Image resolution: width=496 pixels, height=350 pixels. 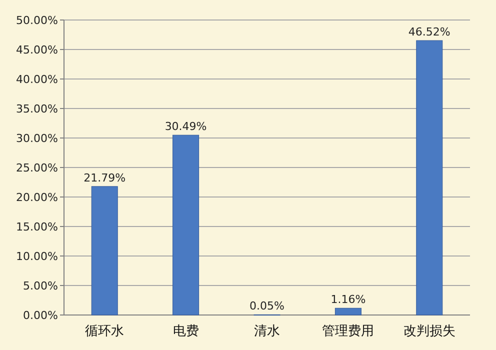 What do you see at coordinates (37, 227) in the screenshot?
I see `y-tick-label: 15.00%` at bounding box center [37, 227].